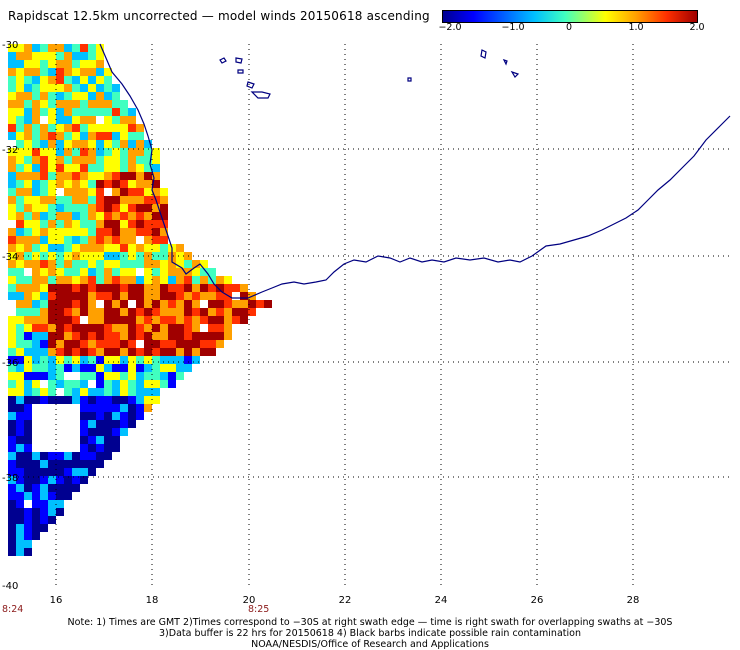 The width and height of the screenshot is (740, 650). I want to click on time-label-right: 8:25, so click(258, 609).